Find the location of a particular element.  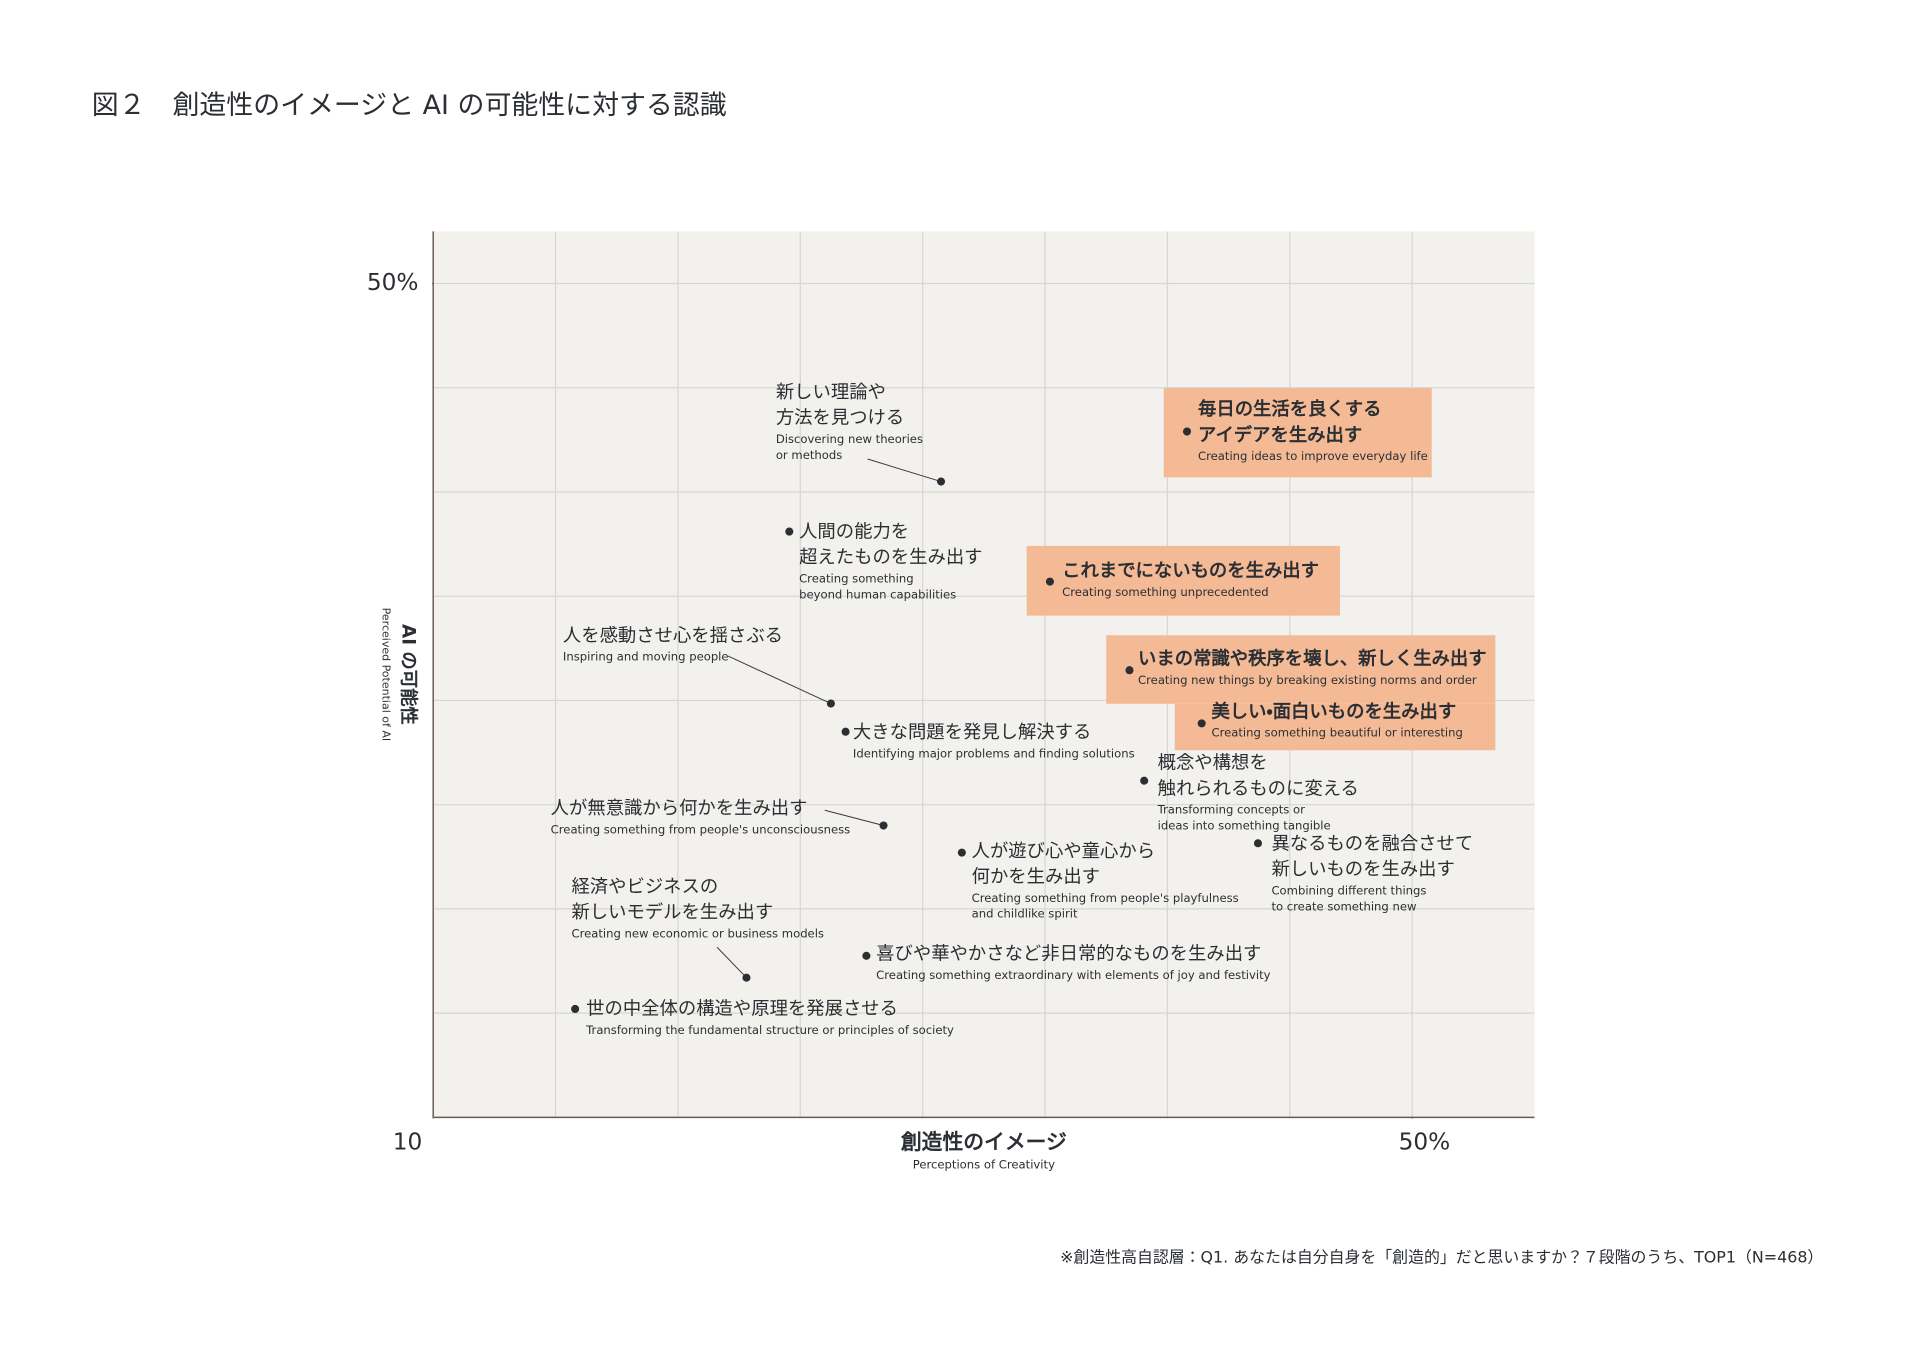

point-label: 美しい・面白いものを生み出す is located at coordinates (1333, 711).